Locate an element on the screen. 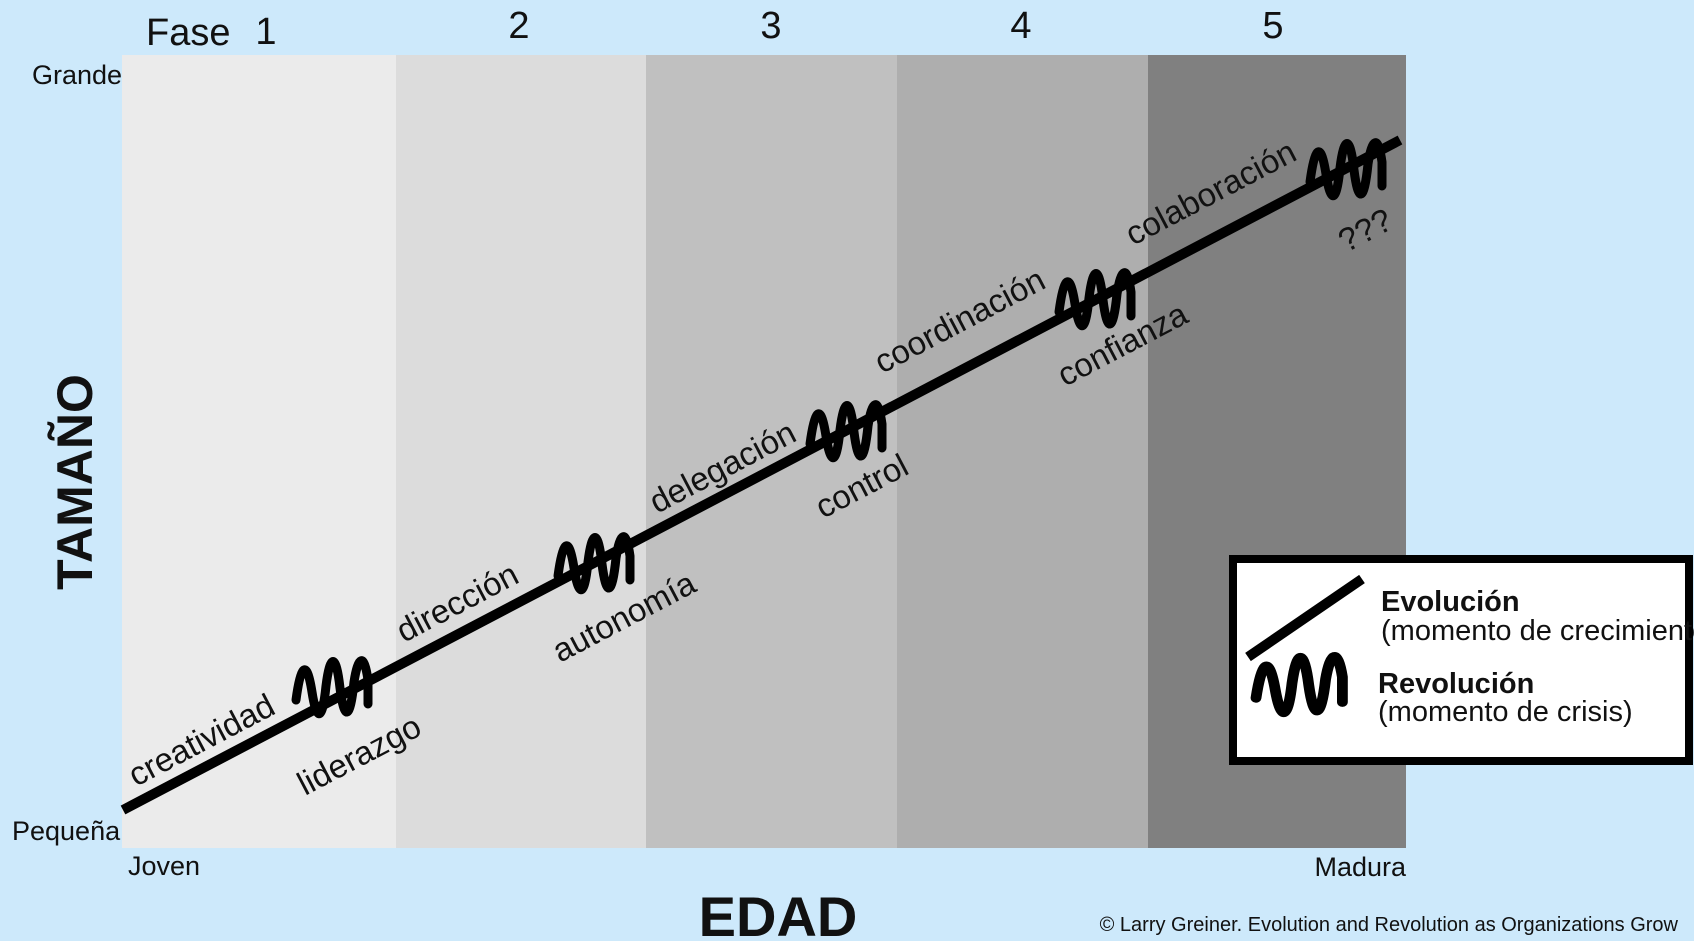 This screenshot has width=1694, height=941. legend-evolution-desc: (momento de crecimiento) is located at coordinates (1537, 631).